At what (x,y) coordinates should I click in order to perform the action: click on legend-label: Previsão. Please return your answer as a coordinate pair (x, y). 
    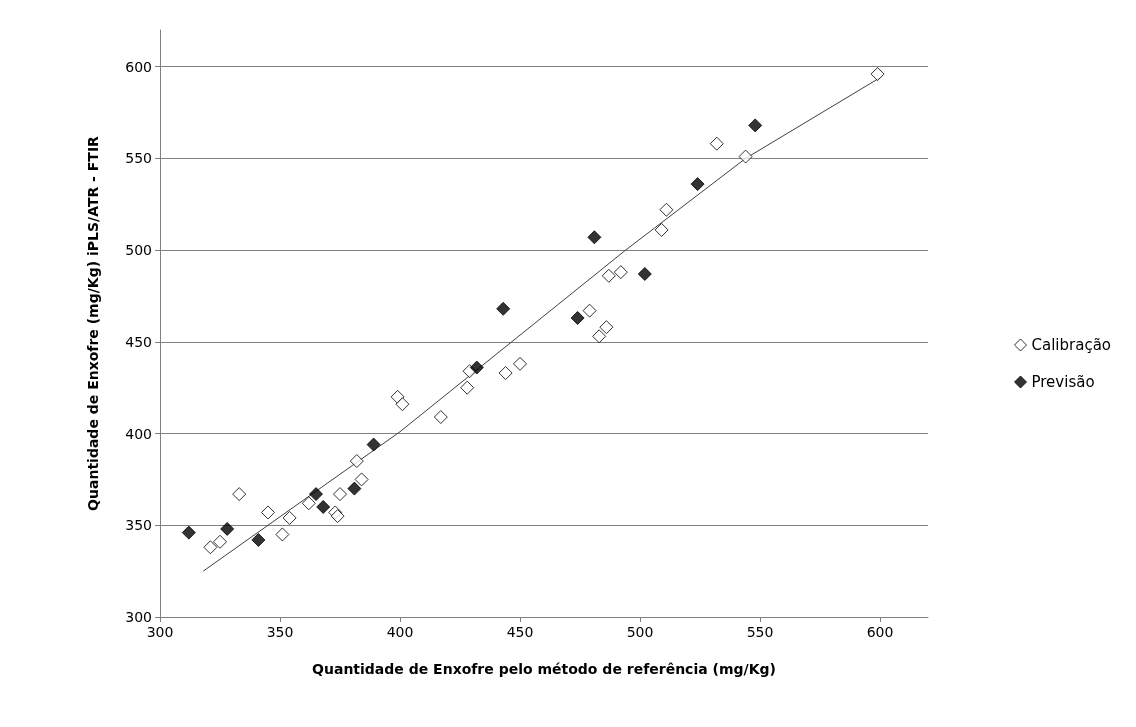
    Looking at the image, I should click on (1063, 382).